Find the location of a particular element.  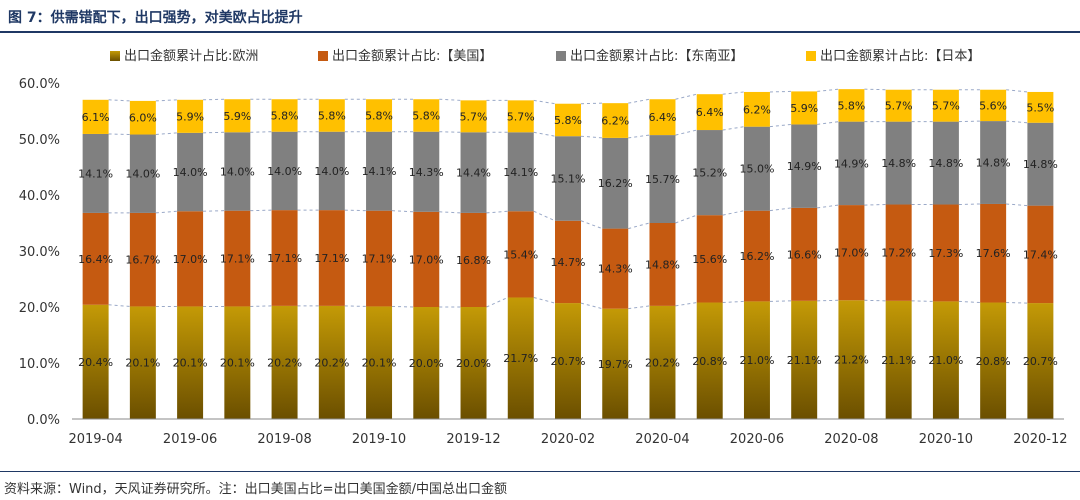

data-label-eu: 20.7% is located at coordinates (1040, 361).